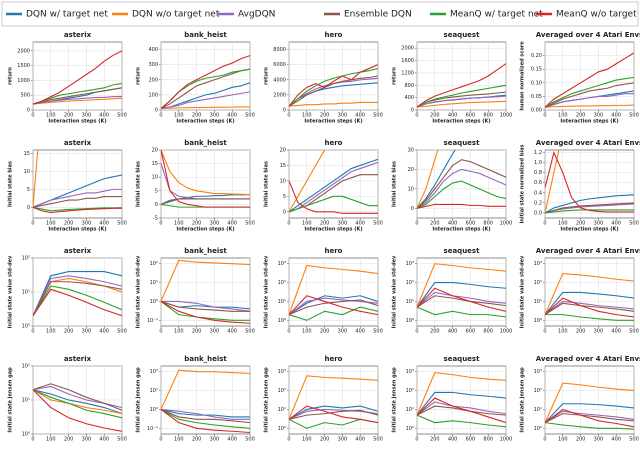 The image size is (640, 462). What do you see at coordinates (523, 76) in the screenshot?
I see `y-axis-label: human normalized score` at bounding box center [523, 76].